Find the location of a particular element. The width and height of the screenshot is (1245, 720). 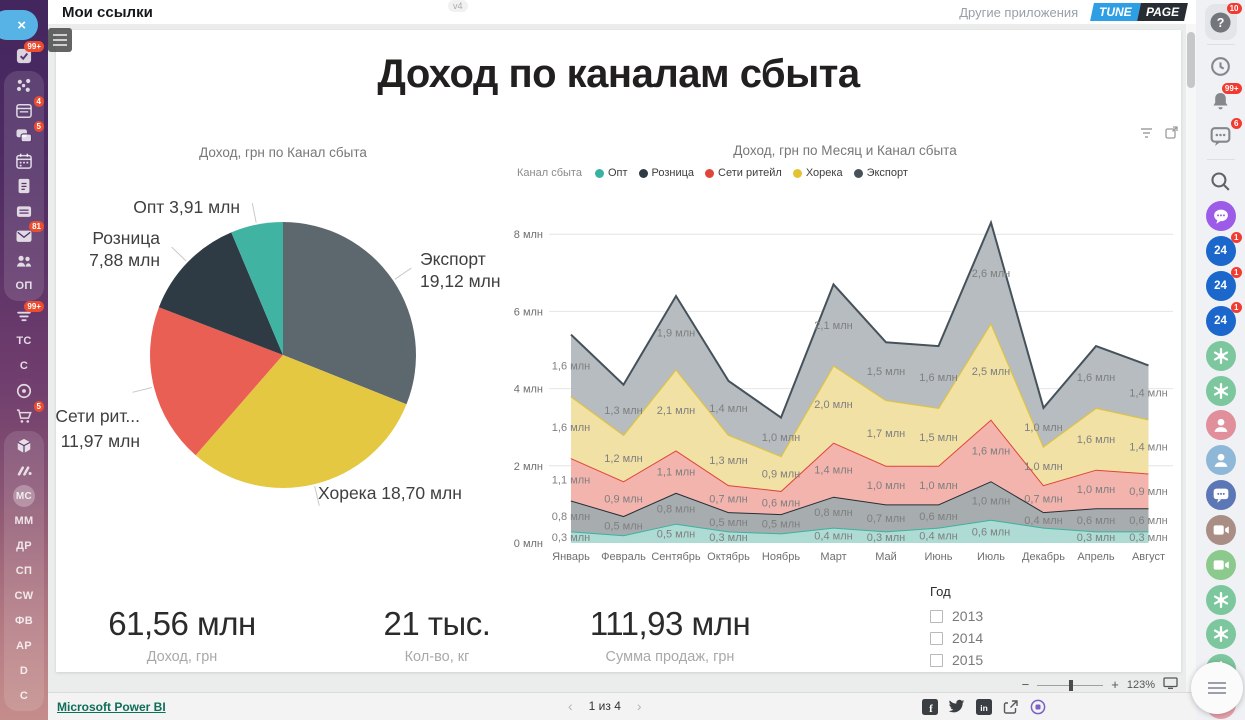

powerbi-brand-link: Microsoft Power BI is located at coordinates (111, 707).